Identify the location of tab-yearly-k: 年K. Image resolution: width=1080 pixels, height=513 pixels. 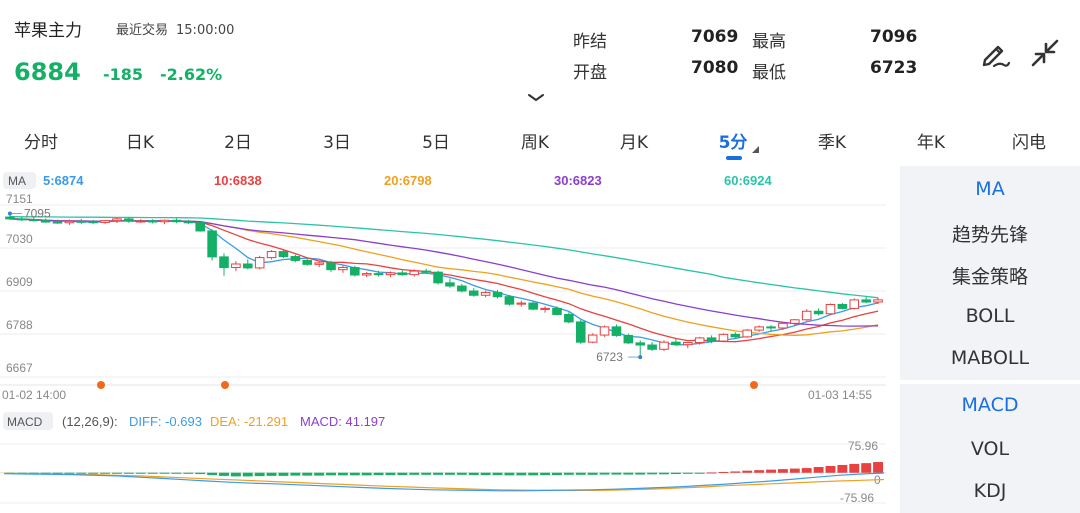
(931, 143).